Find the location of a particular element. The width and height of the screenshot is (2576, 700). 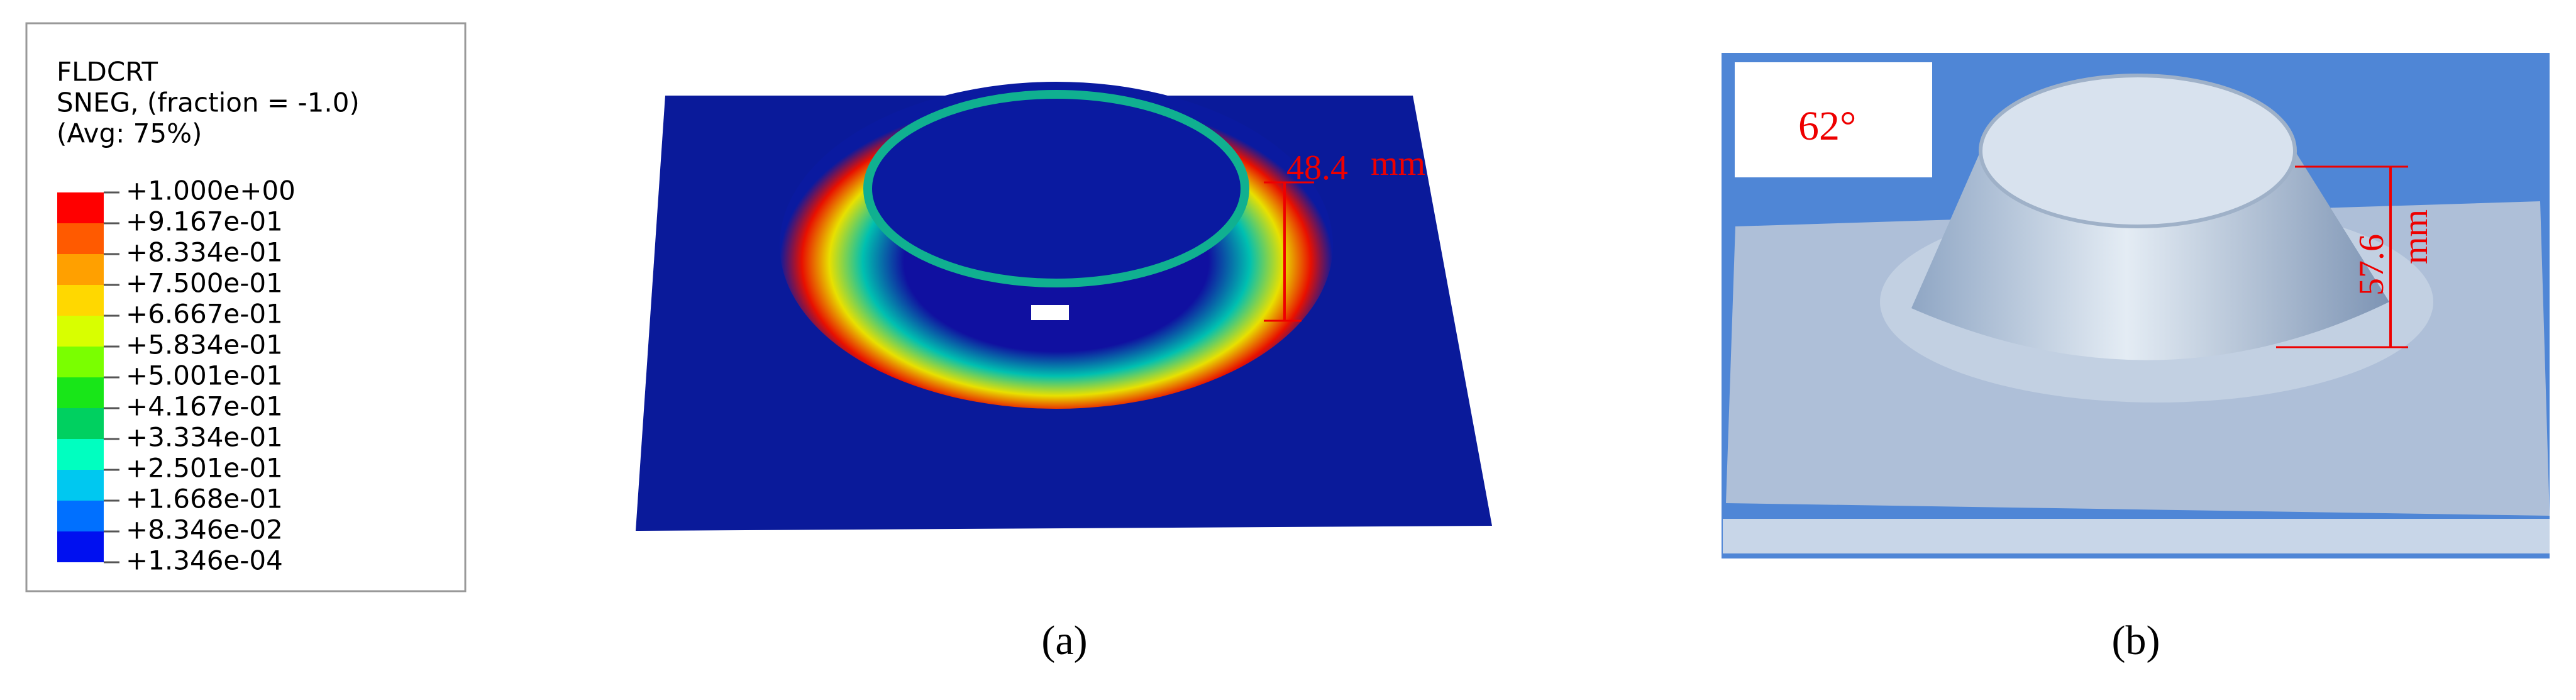

legend-level: +5.834e-01 is located at coordinates (204, 345).